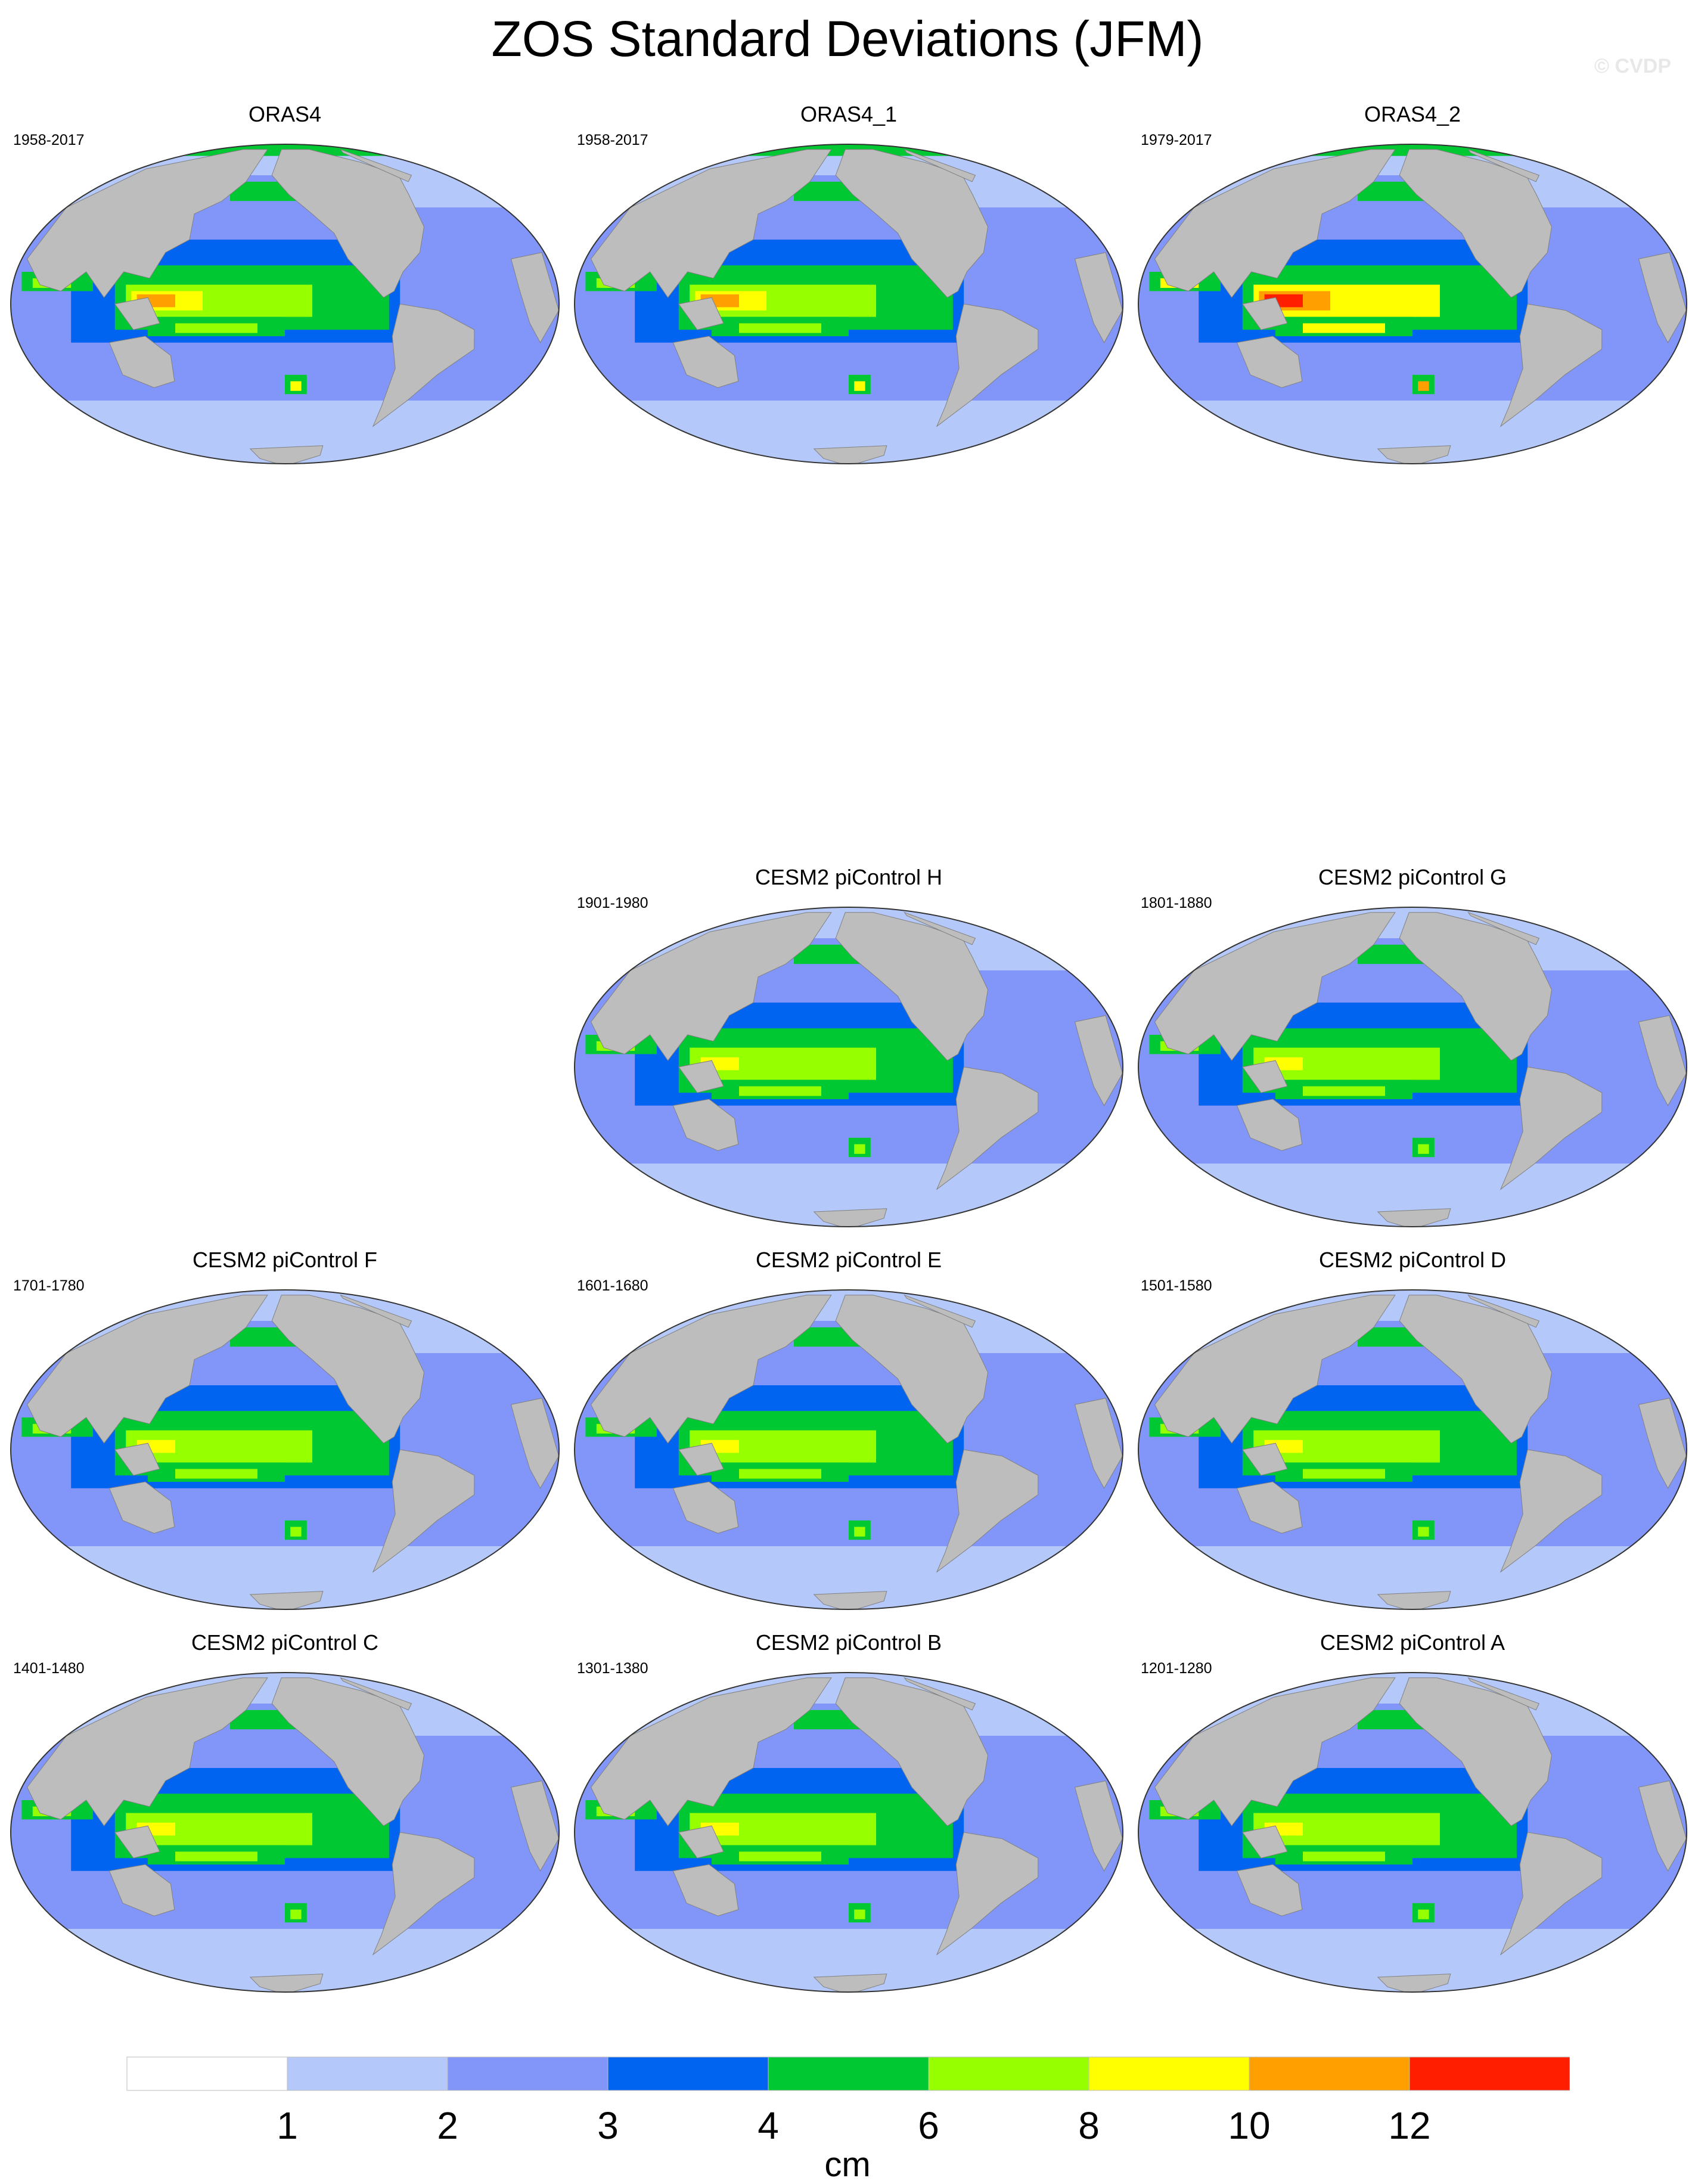 The width and height of the screenshot is (1695, 2184). I want to click on panel-title: ORAS4, so click(285, 114).